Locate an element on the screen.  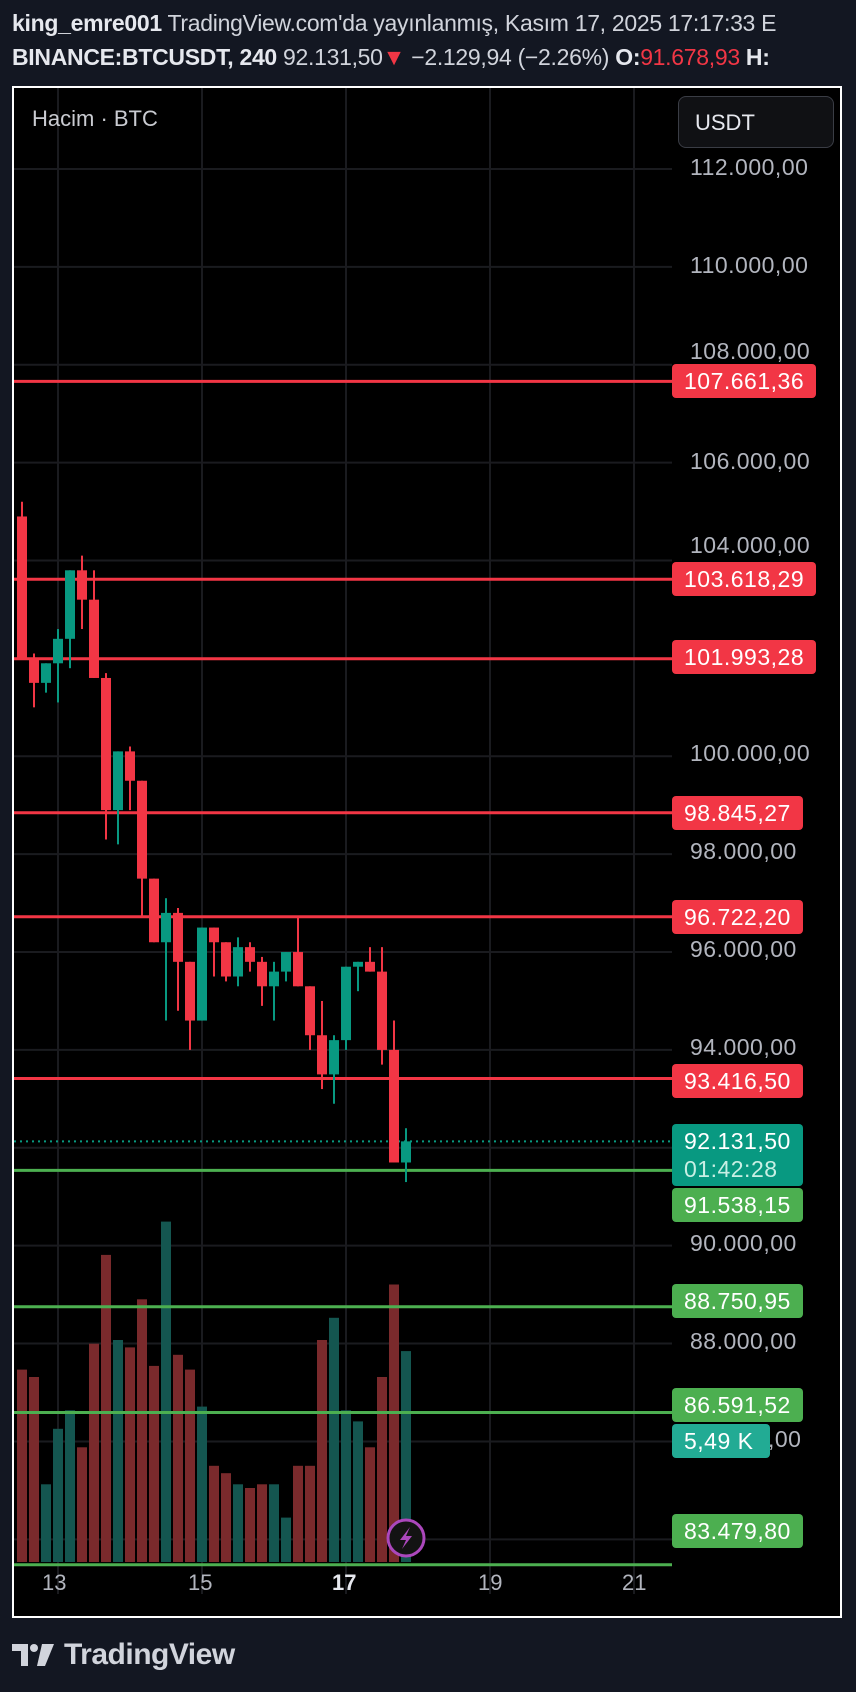
price-axis-label: 90.000,00 is located at coordinates (743, 1243).